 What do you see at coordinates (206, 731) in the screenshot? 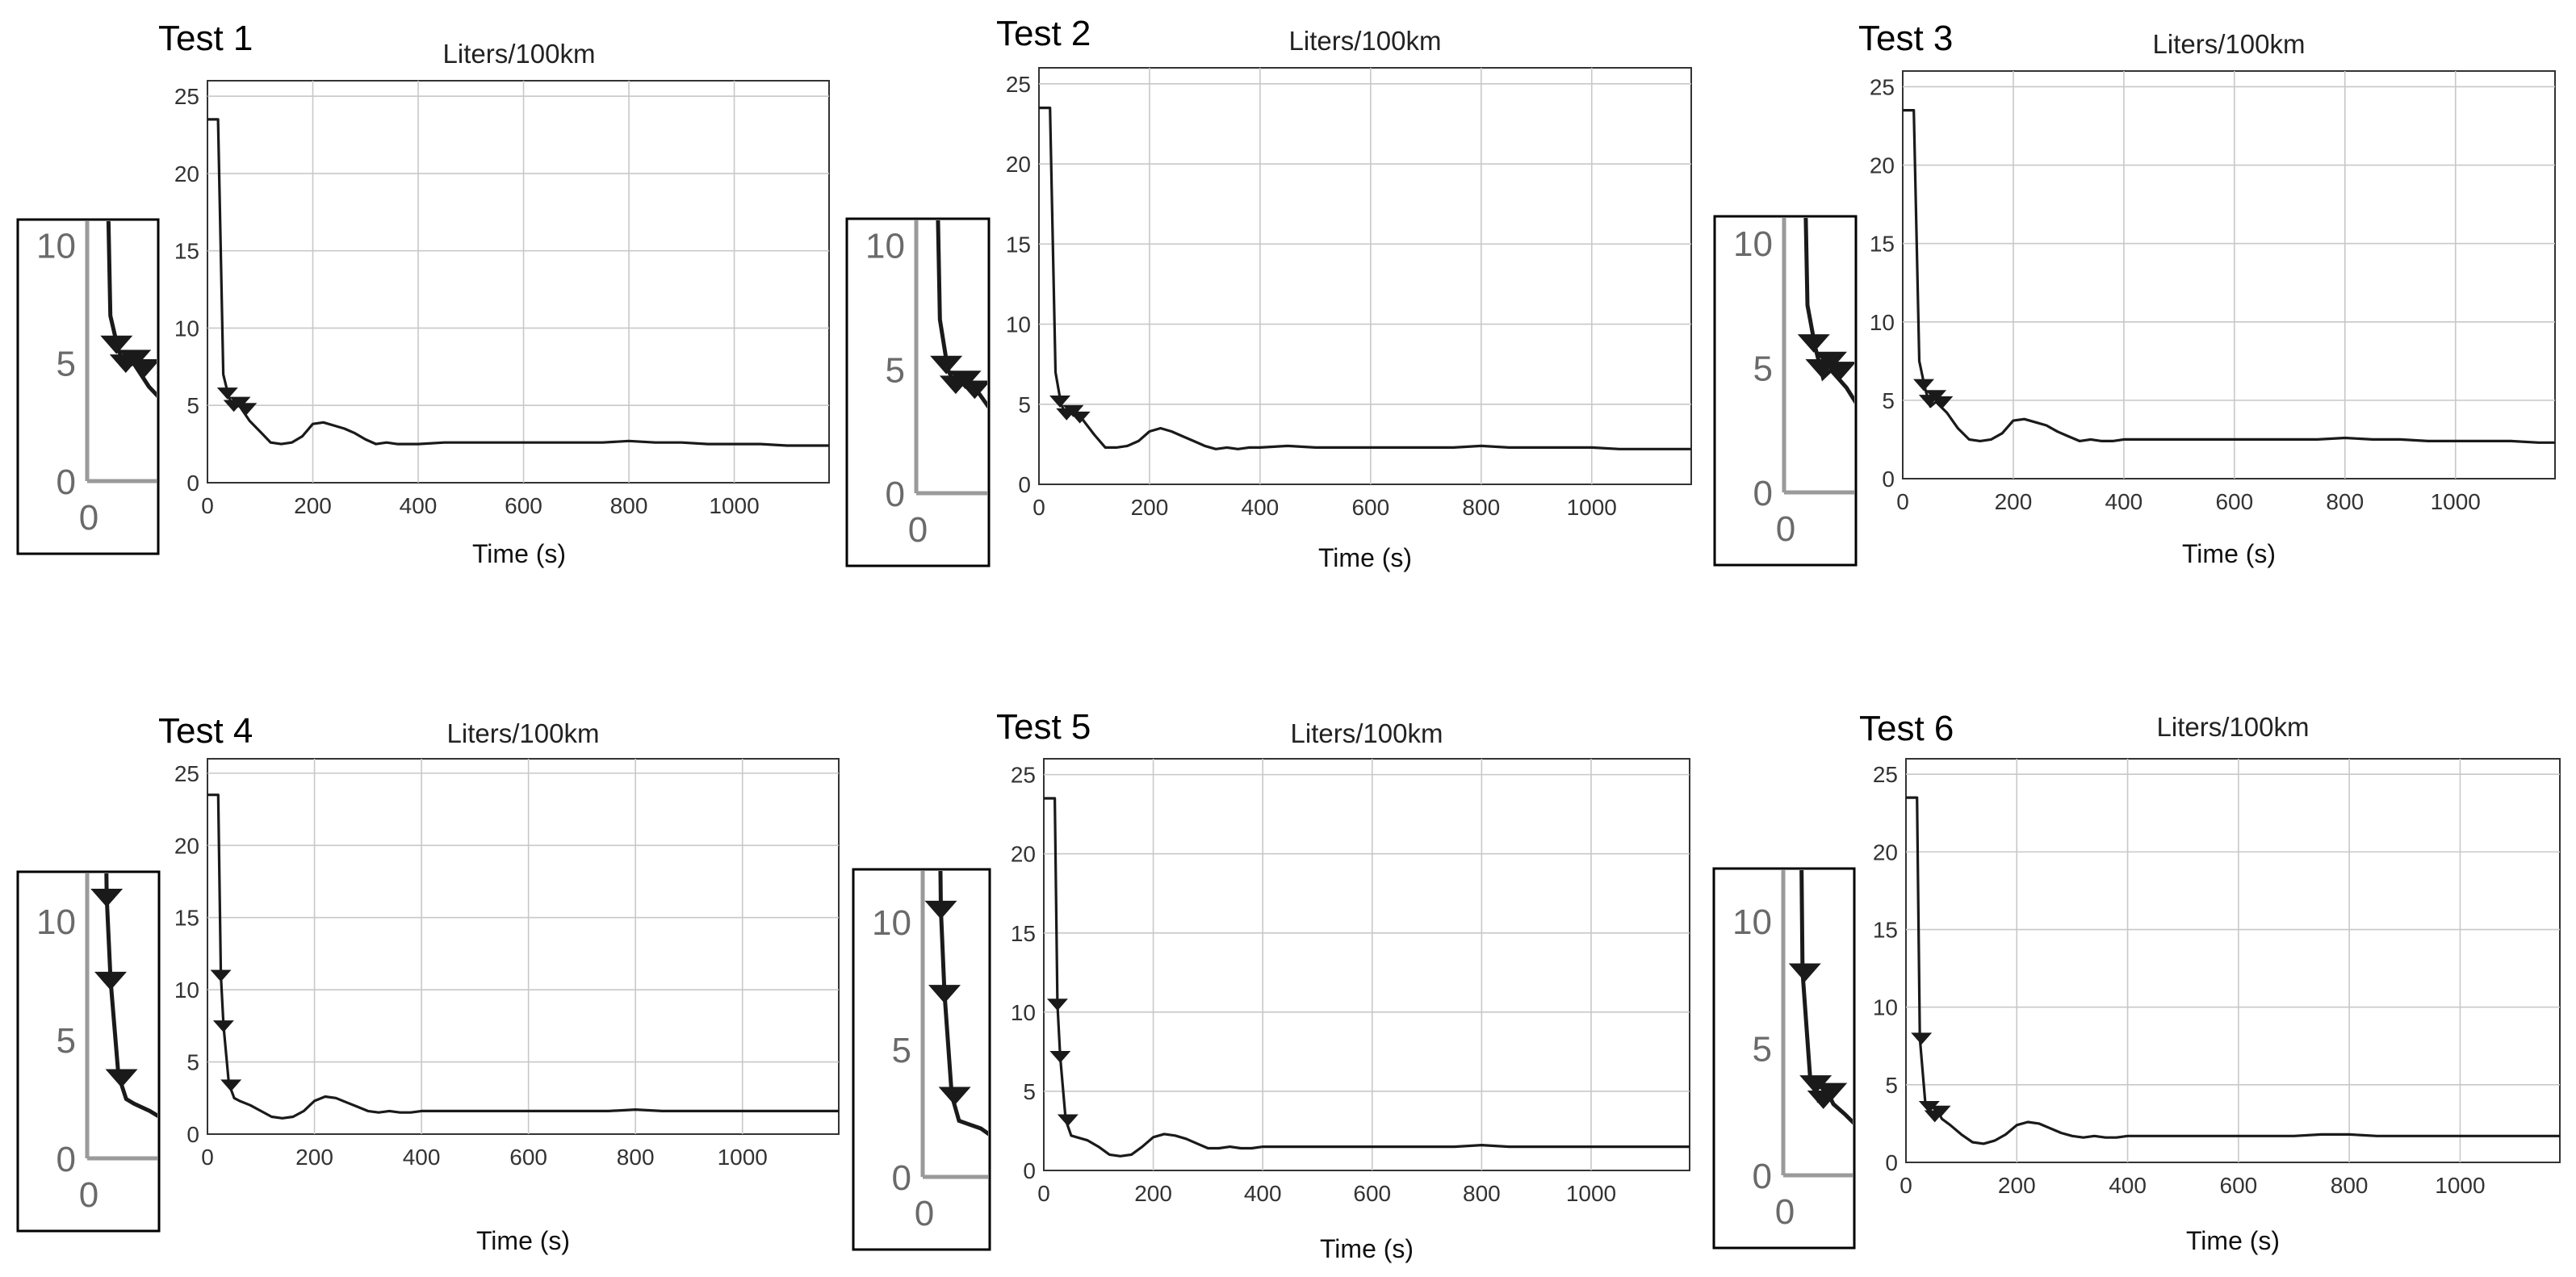
I see `test-label: Test 4` at bounding box center [206, 731].